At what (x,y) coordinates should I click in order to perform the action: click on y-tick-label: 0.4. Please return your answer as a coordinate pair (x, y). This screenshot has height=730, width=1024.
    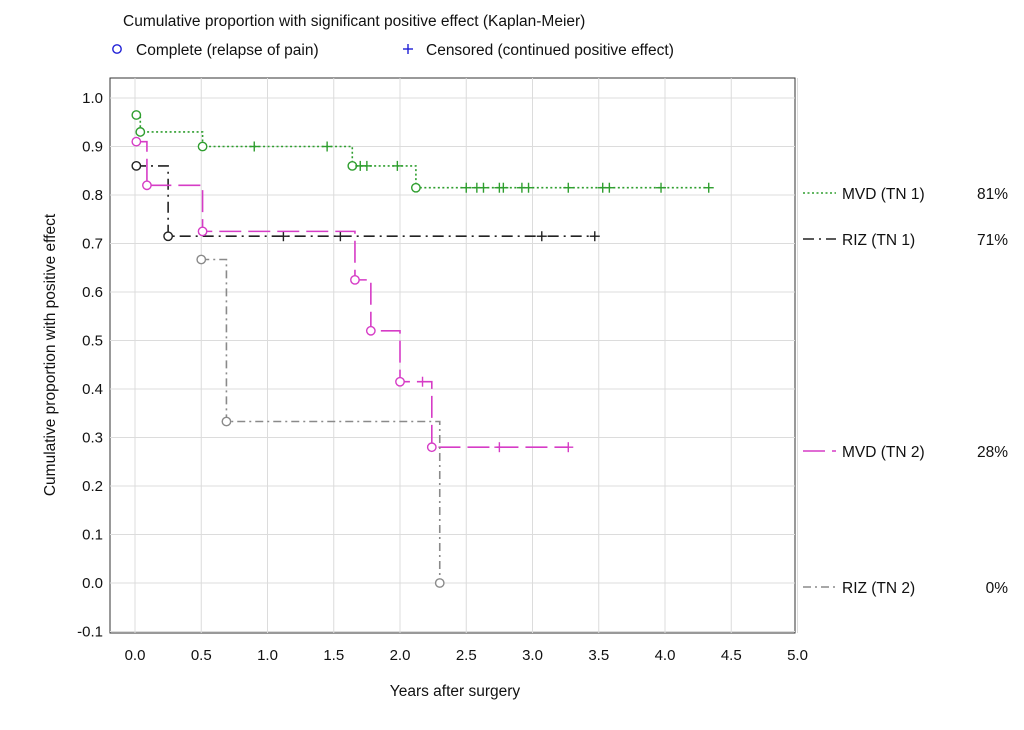
    Looking at the image, I should click on (92, 389).